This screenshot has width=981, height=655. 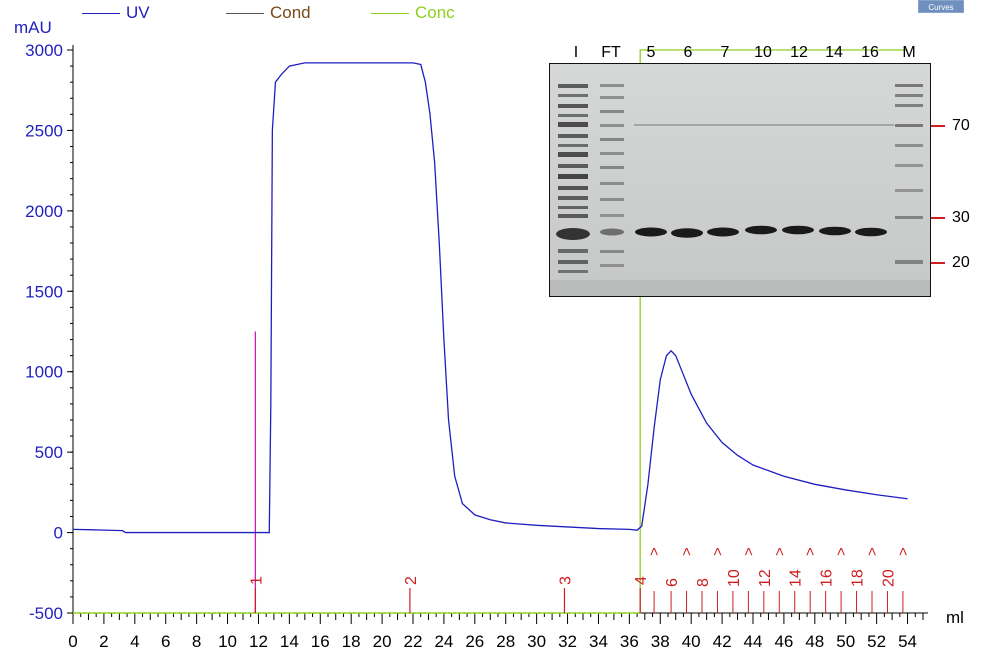 What do you see at coordinates (103, 641) in the screenshot?
I see `x-tick-label: 2` at bounding box center [103, 641].